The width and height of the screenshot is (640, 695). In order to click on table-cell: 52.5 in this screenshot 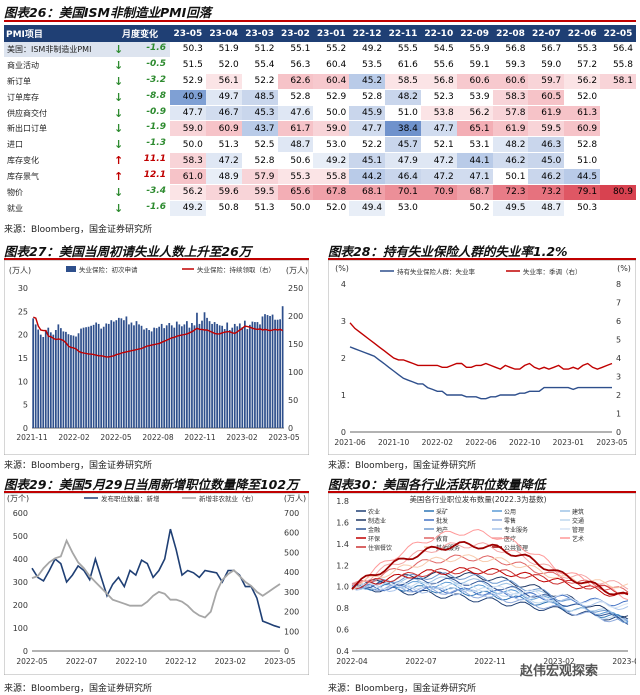, I will do `click(259, 145)`.